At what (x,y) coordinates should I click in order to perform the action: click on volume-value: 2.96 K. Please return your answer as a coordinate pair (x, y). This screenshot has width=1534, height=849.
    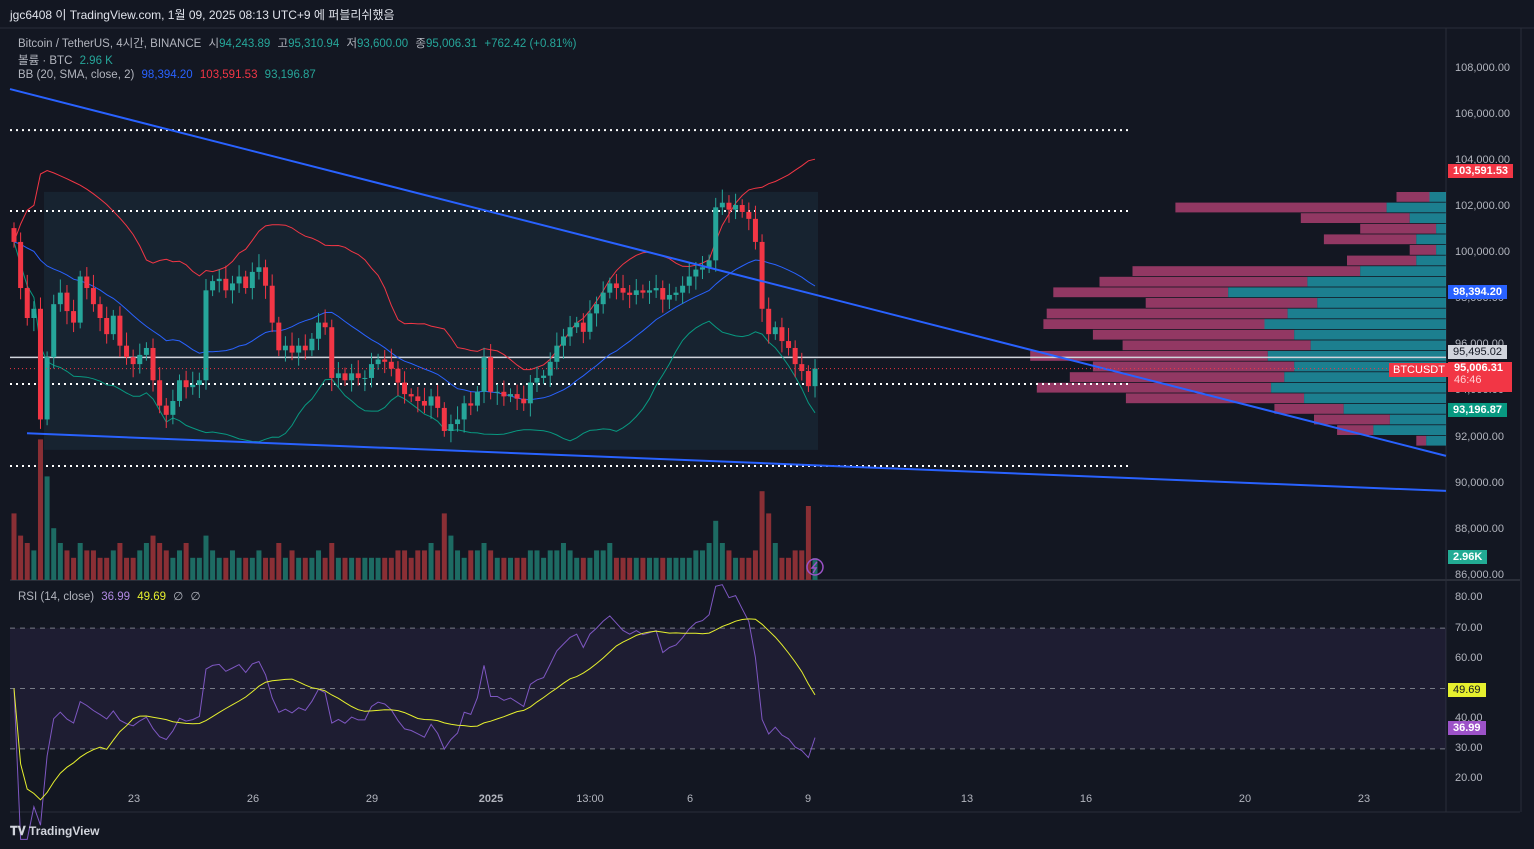
    Looking at the image, I should click on (96, 61).